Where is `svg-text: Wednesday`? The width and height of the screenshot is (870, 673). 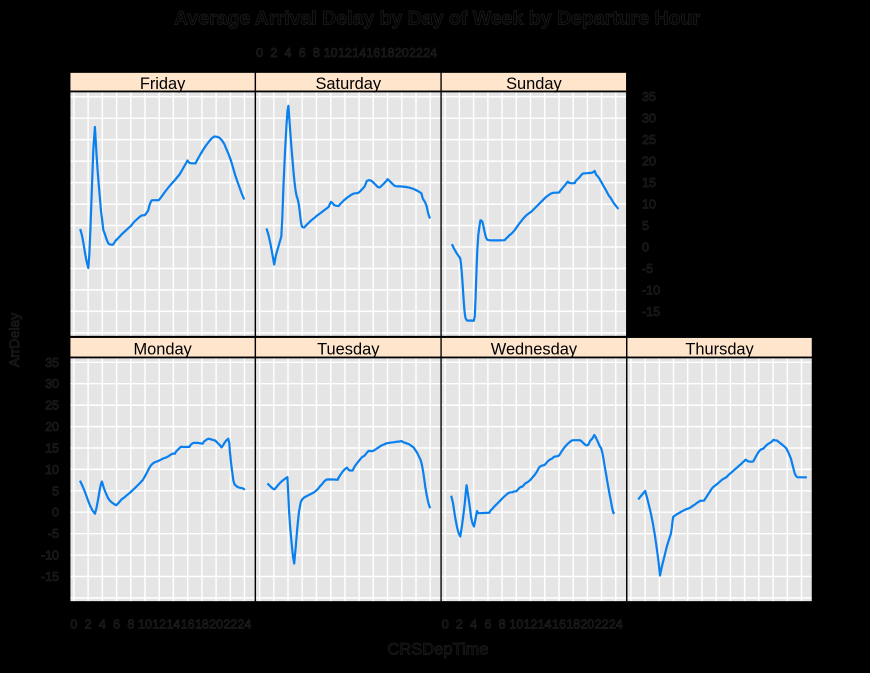 svg-text: Wednesday is located at coordinates (534, 349).